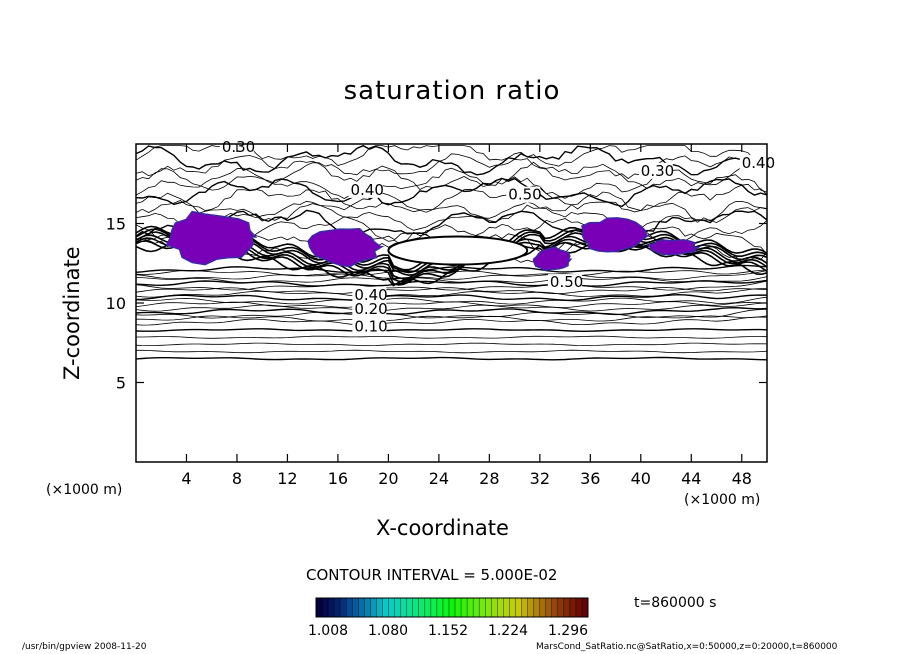 The width and height of the screenshot is (904, 654). I want to click on x-unit-left: (×1000 m), so click(84, 490).